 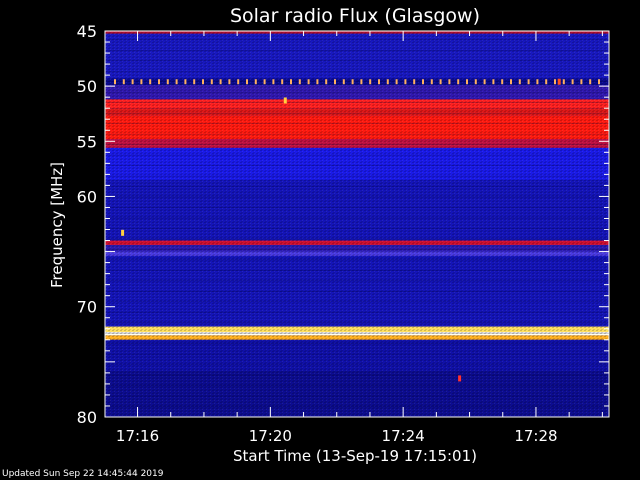 I want to click on y-tick-label: 80, so click(x=87, y=417).